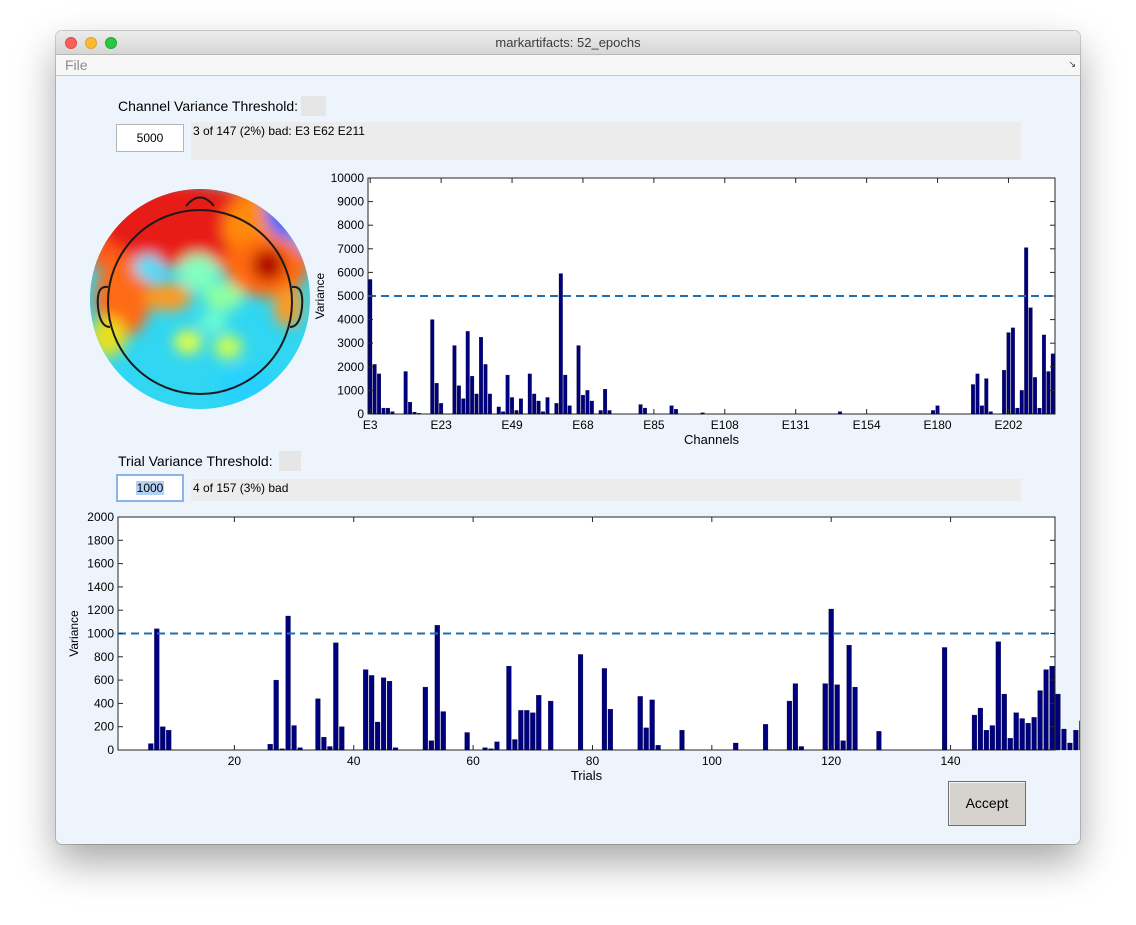 The image size is (1136, 925). Describe the element at coordinates (350, 202) in the screenshot. I see `channel-y-tick-label: 9000` at that location.